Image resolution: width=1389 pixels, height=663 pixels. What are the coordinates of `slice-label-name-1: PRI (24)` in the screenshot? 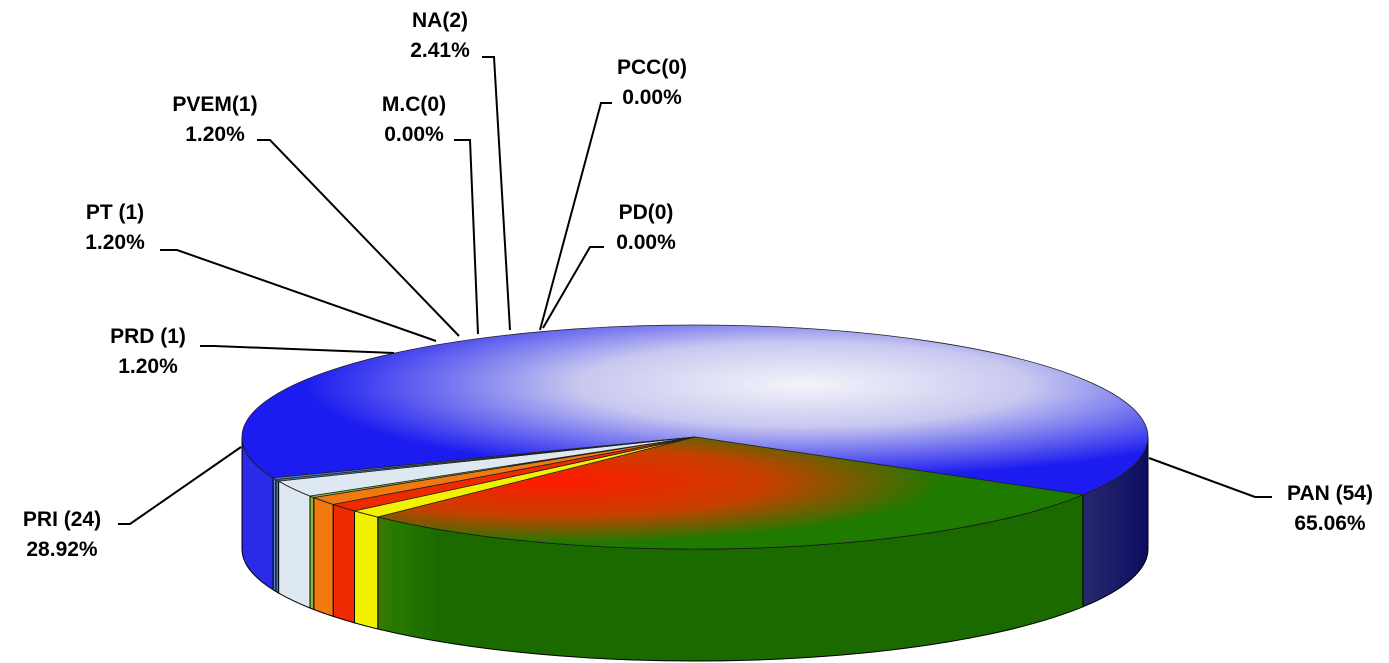 It's located at (62, 519).